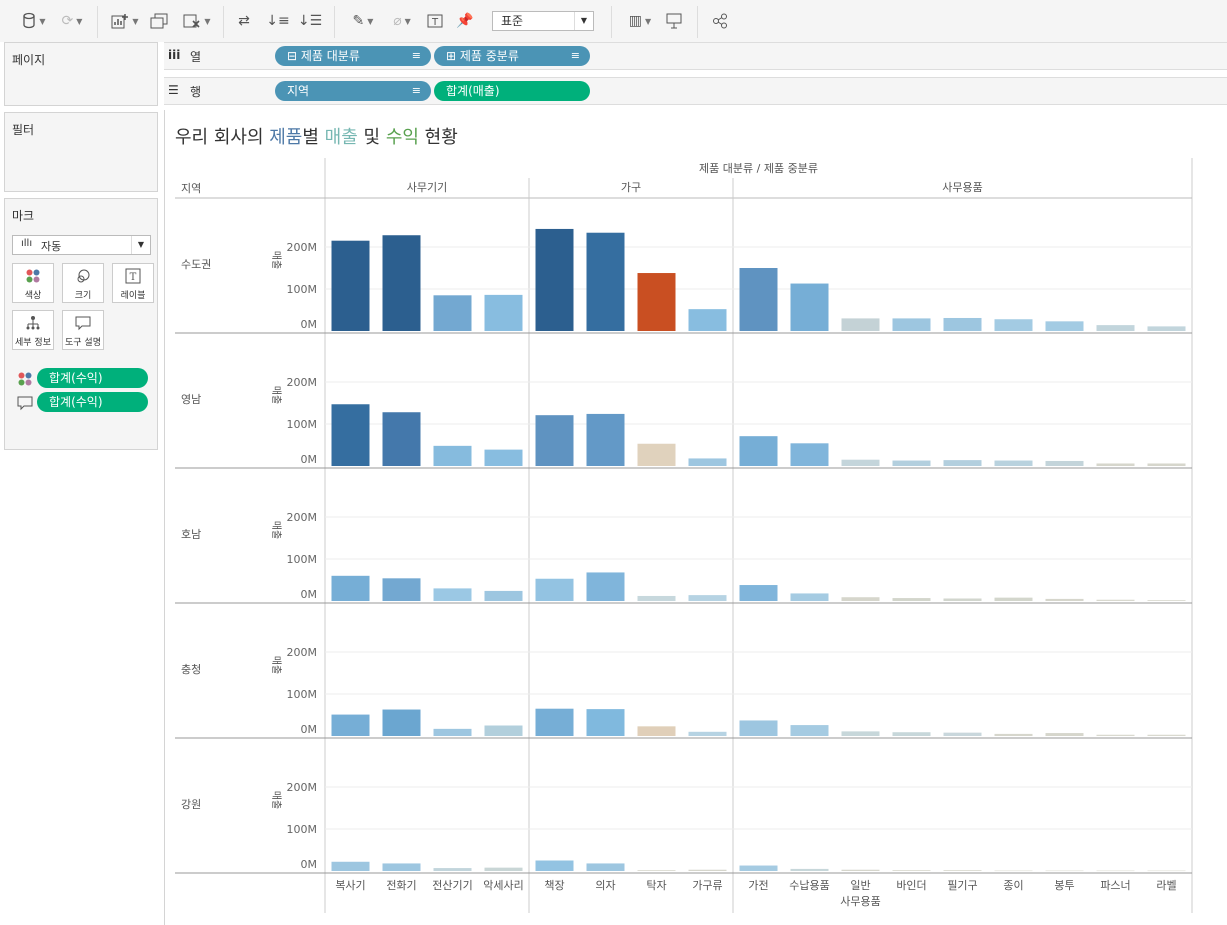  Describe the element at coordinates (294, 56) in the screenshot. I see `collapse-icon: ⊟` at that location.